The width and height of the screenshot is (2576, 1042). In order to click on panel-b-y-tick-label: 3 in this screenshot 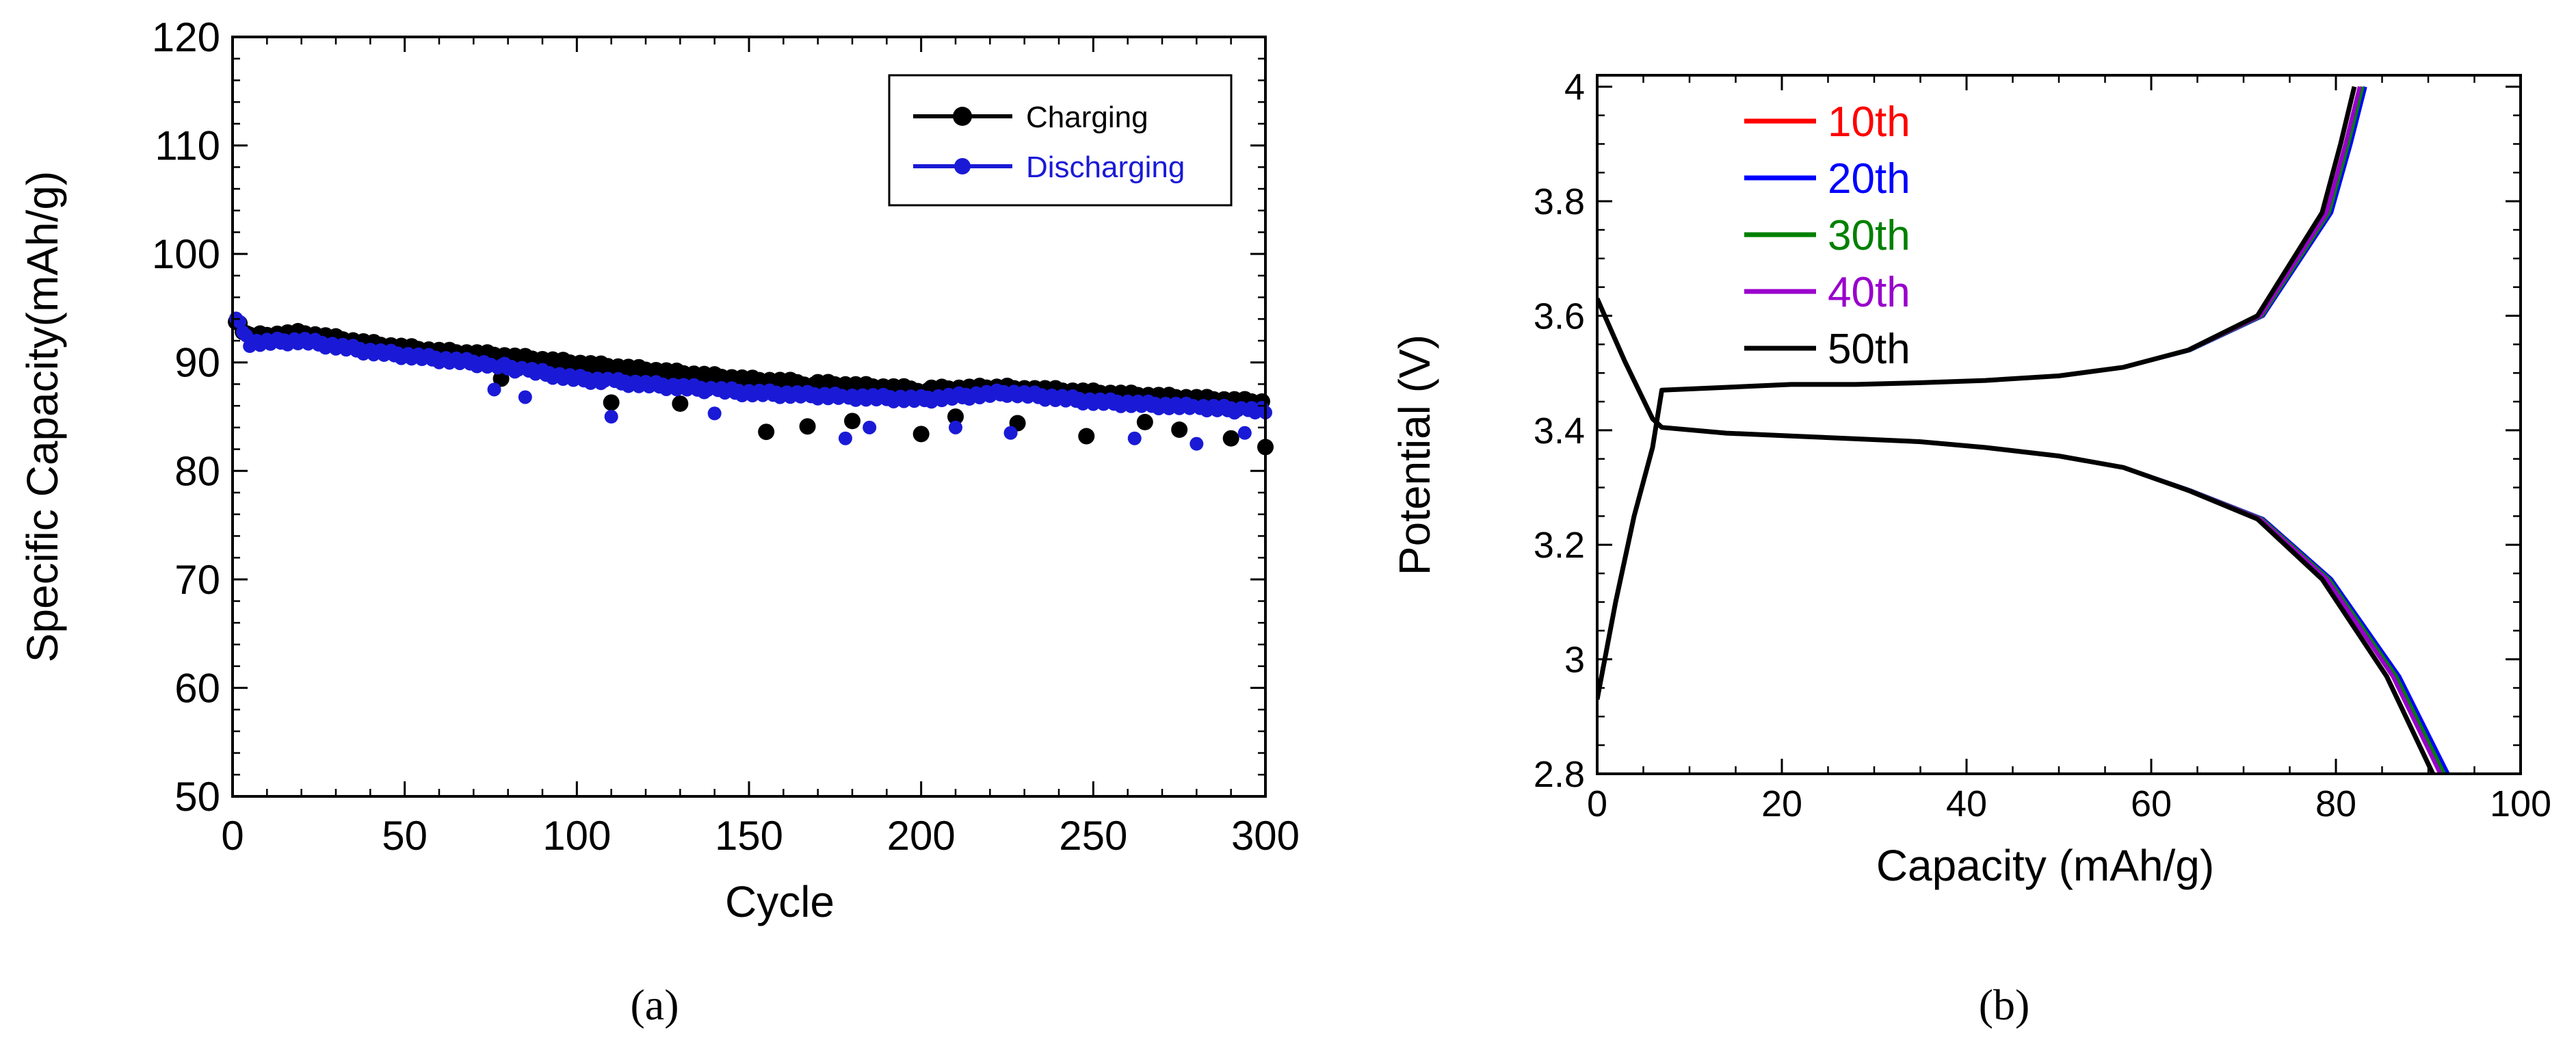, I will do `click(1574, 660)`.